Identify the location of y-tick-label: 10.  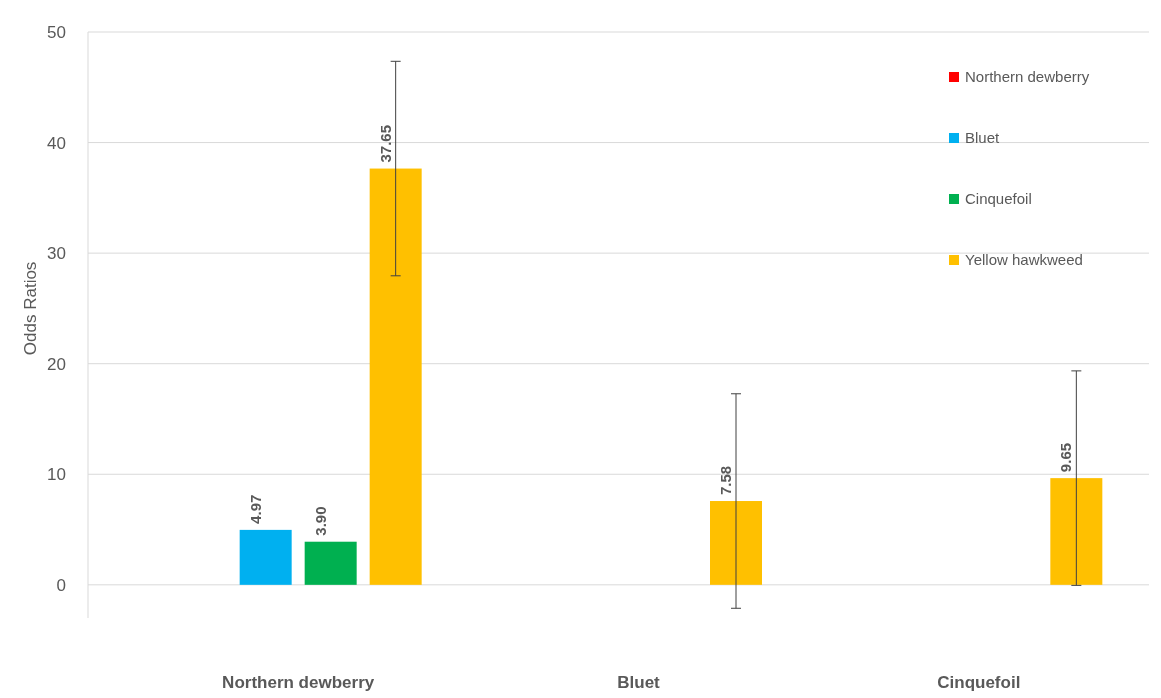
(56, 475).